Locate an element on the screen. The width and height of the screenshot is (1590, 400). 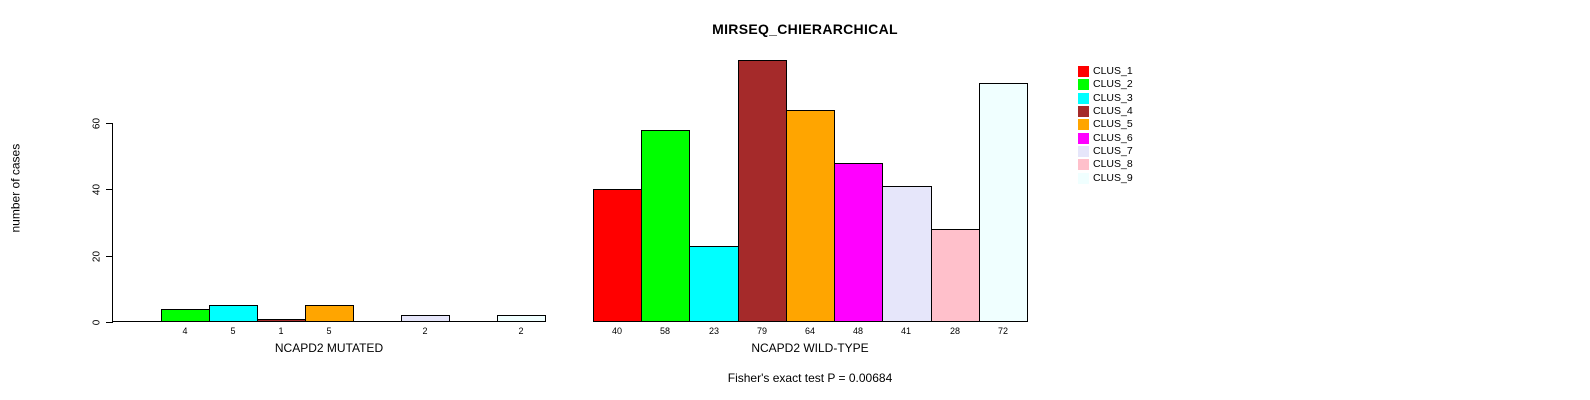
y-tick-label: 40 is located at coordinates (97, 190).